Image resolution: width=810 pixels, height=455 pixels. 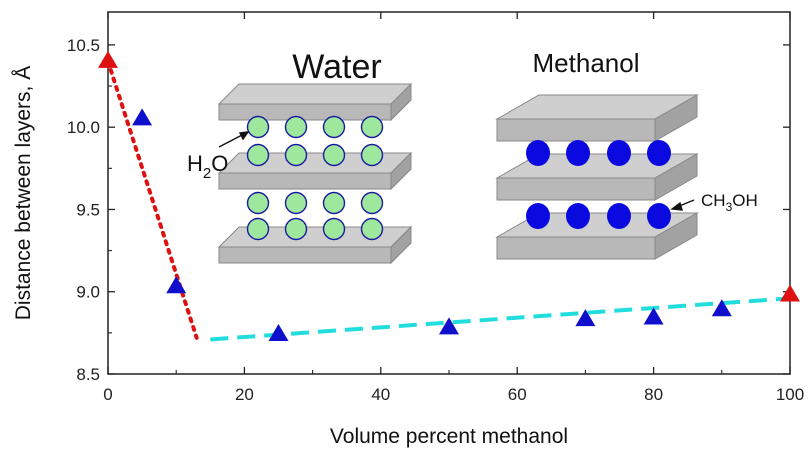 What do you see at coordinates (153, 199) in the screenshot?
I see `trend-line-dotted` at bounding box center [153, 199].